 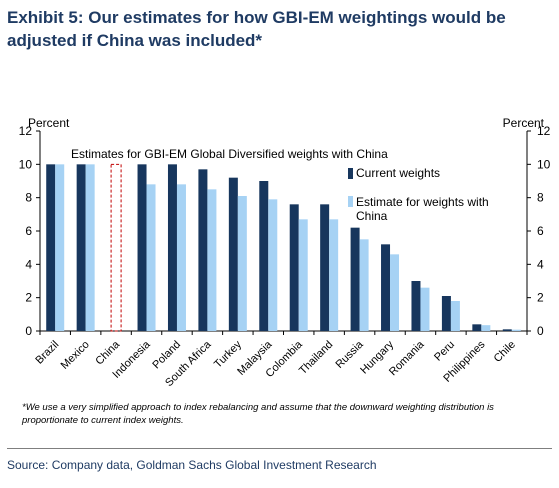 I want to click on y-tick-label-right: 0, so click(x=540, y=331).